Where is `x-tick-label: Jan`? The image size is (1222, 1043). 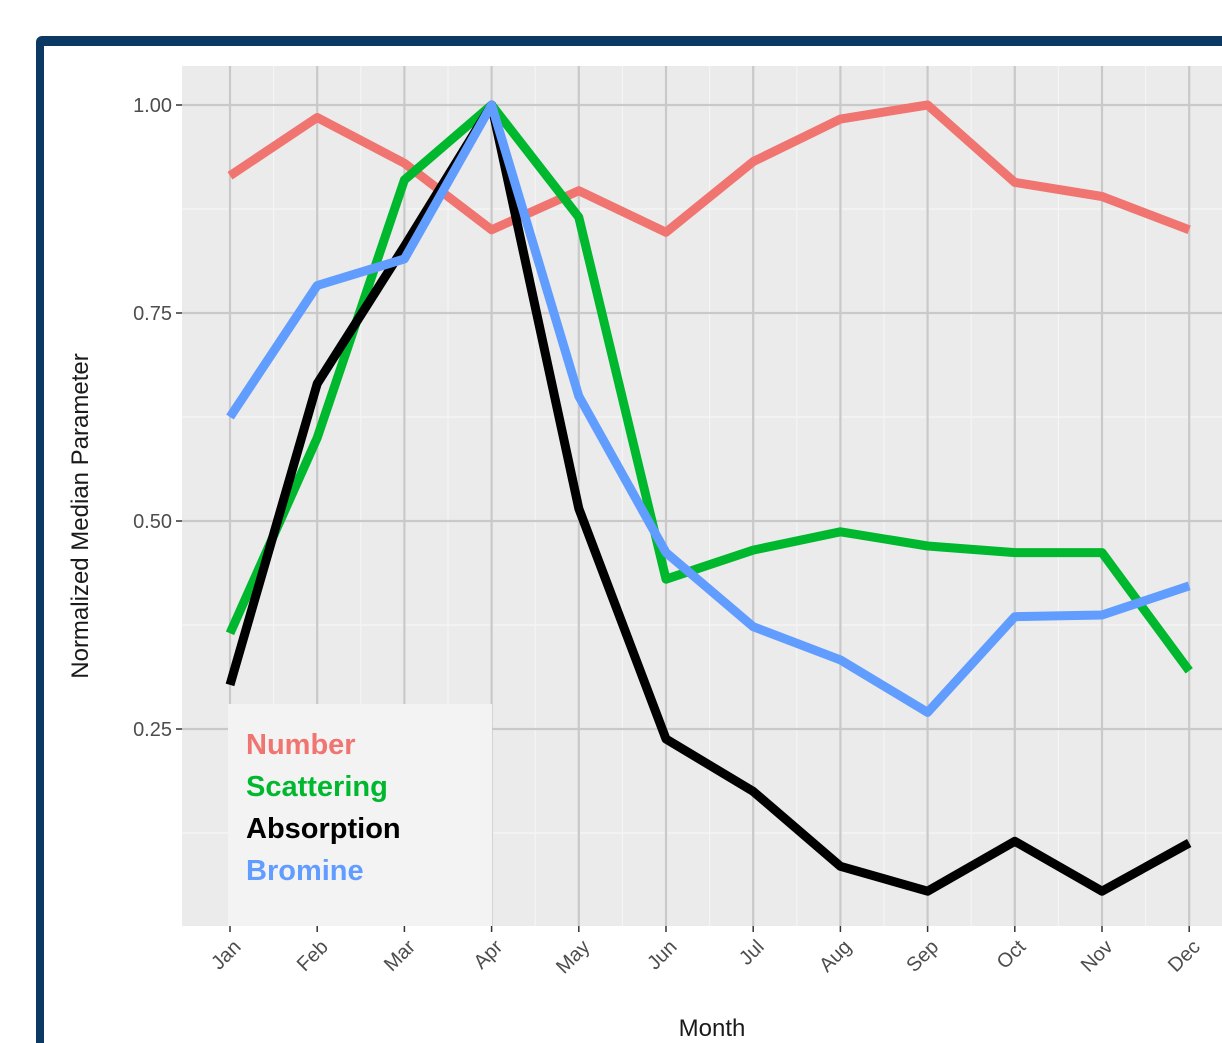
x-tick-label: Jan is located at coordinates (226, 955).